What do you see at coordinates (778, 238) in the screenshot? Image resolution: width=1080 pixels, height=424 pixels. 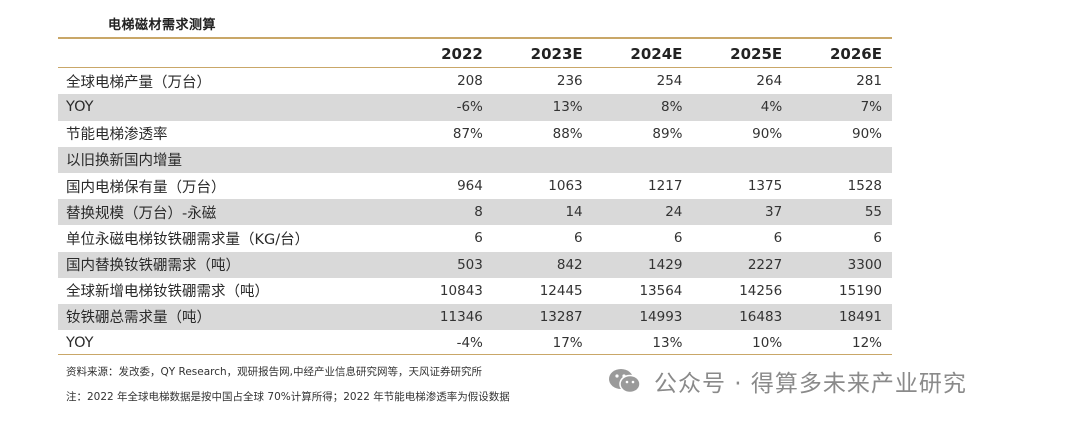 I see `cell-2025e: 6` at bounding box center [778, 238].